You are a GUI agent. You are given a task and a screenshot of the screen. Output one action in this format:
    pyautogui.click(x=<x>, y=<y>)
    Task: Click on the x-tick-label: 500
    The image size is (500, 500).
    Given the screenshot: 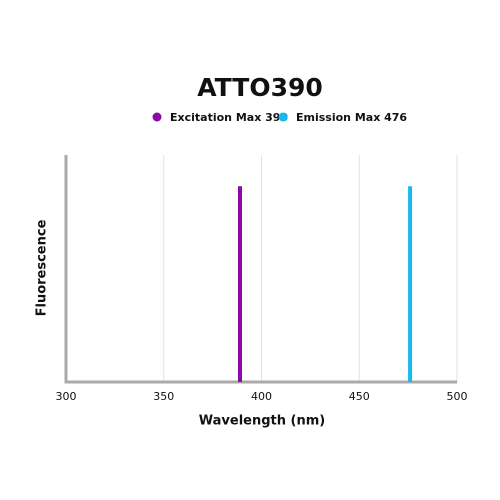 What is the action you would take?
    pyautogui.click(x=457, y=396)
    